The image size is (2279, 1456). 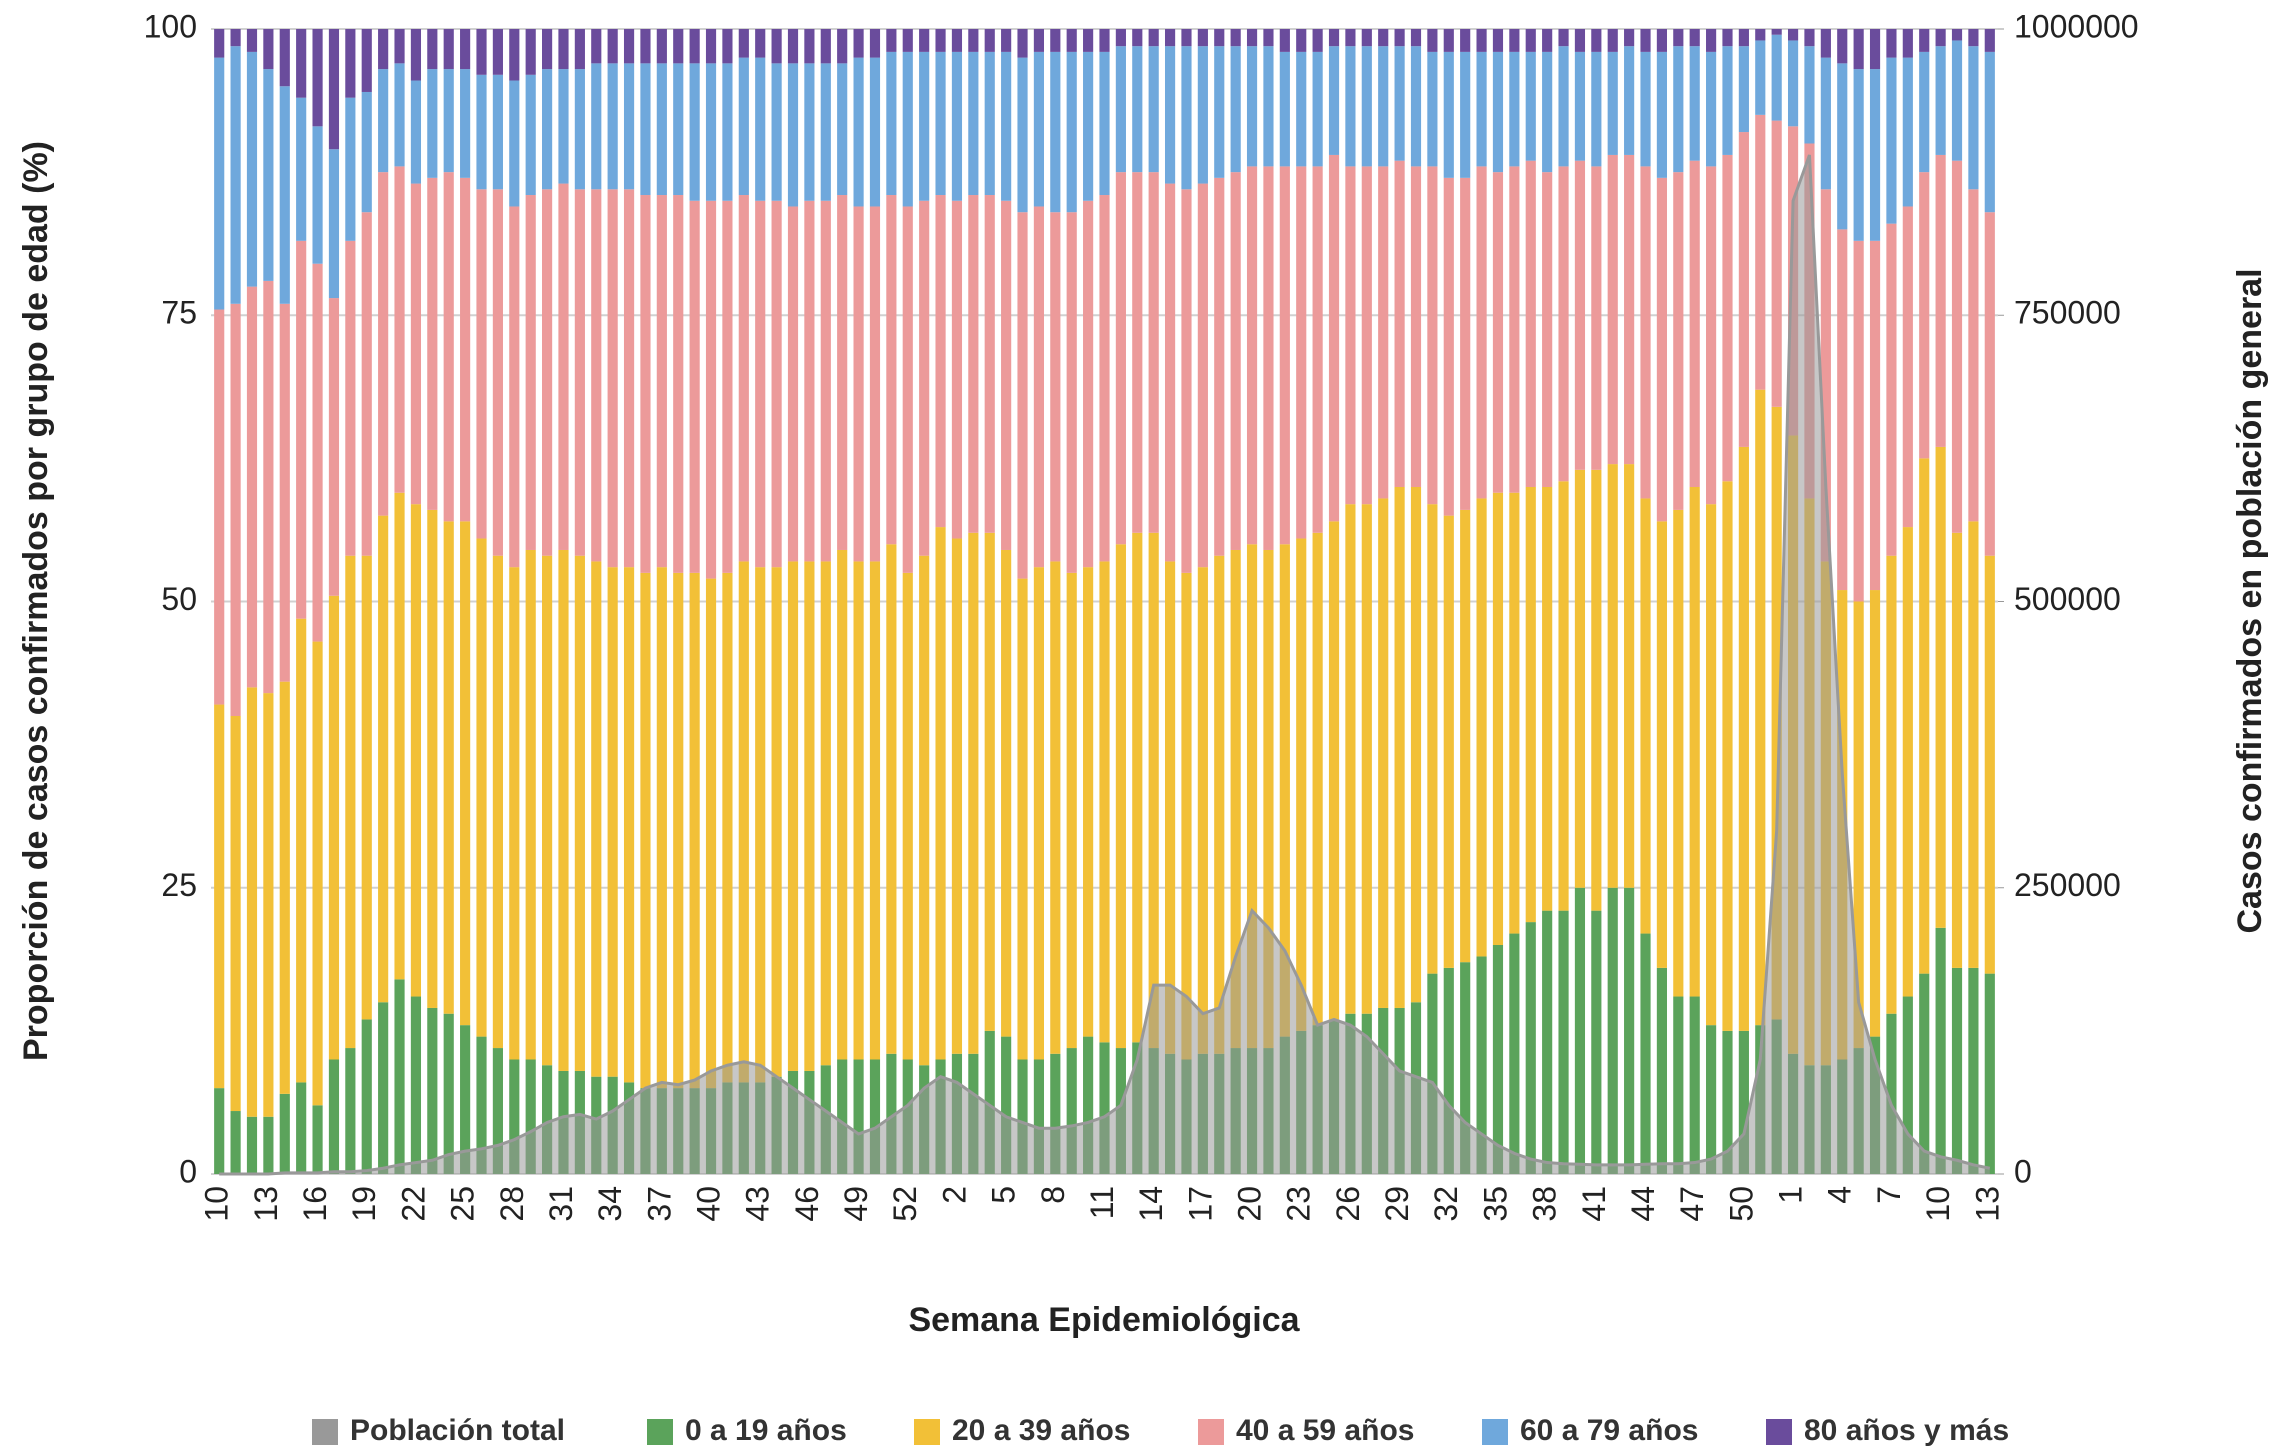 What do you see at coordinates (364, 1204) in the screenshot?
I see `x-tick-label: 19` at bounding box center [364, 1204].